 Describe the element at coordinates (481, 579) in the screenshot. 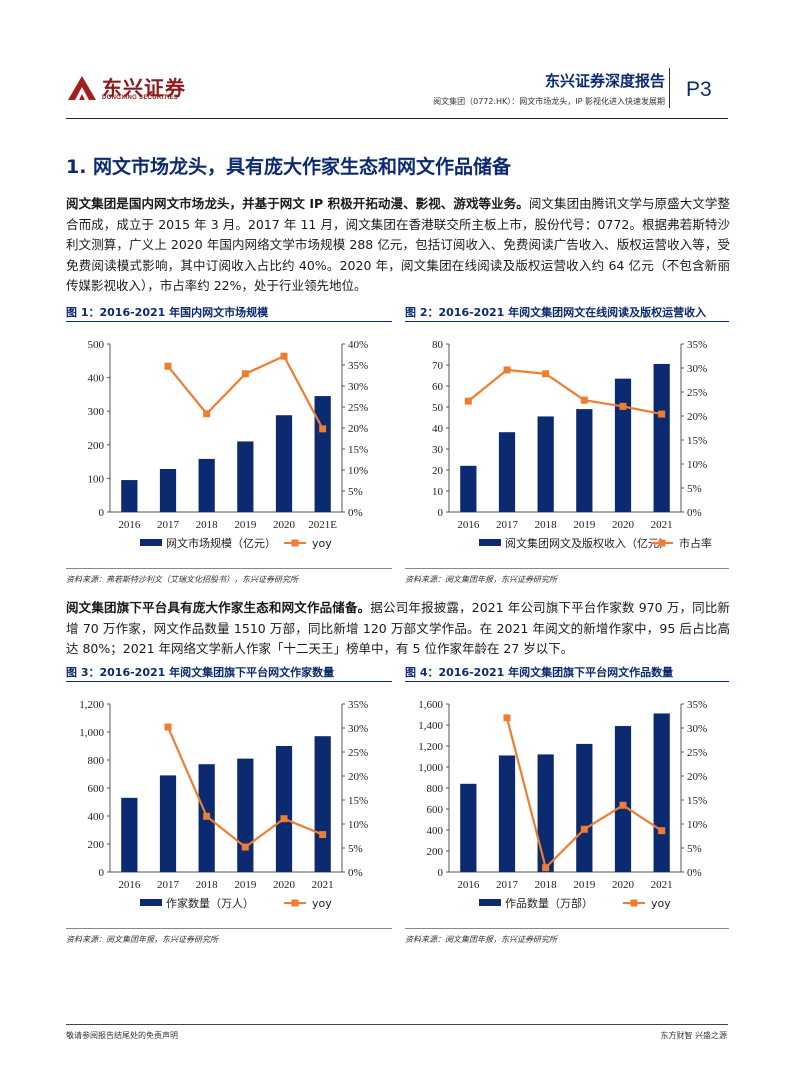

I see `figure-2-source: 资料来源：阅文集团年报，东兴证券研究所` at that location.